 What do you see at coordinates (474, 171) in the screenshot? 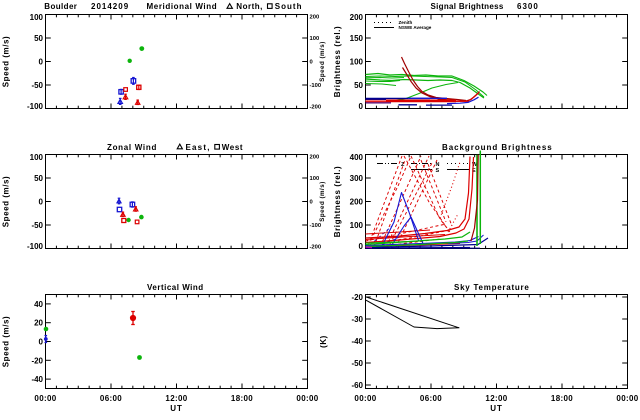
I see `svg-text: E` at bounding box center [474, 171].